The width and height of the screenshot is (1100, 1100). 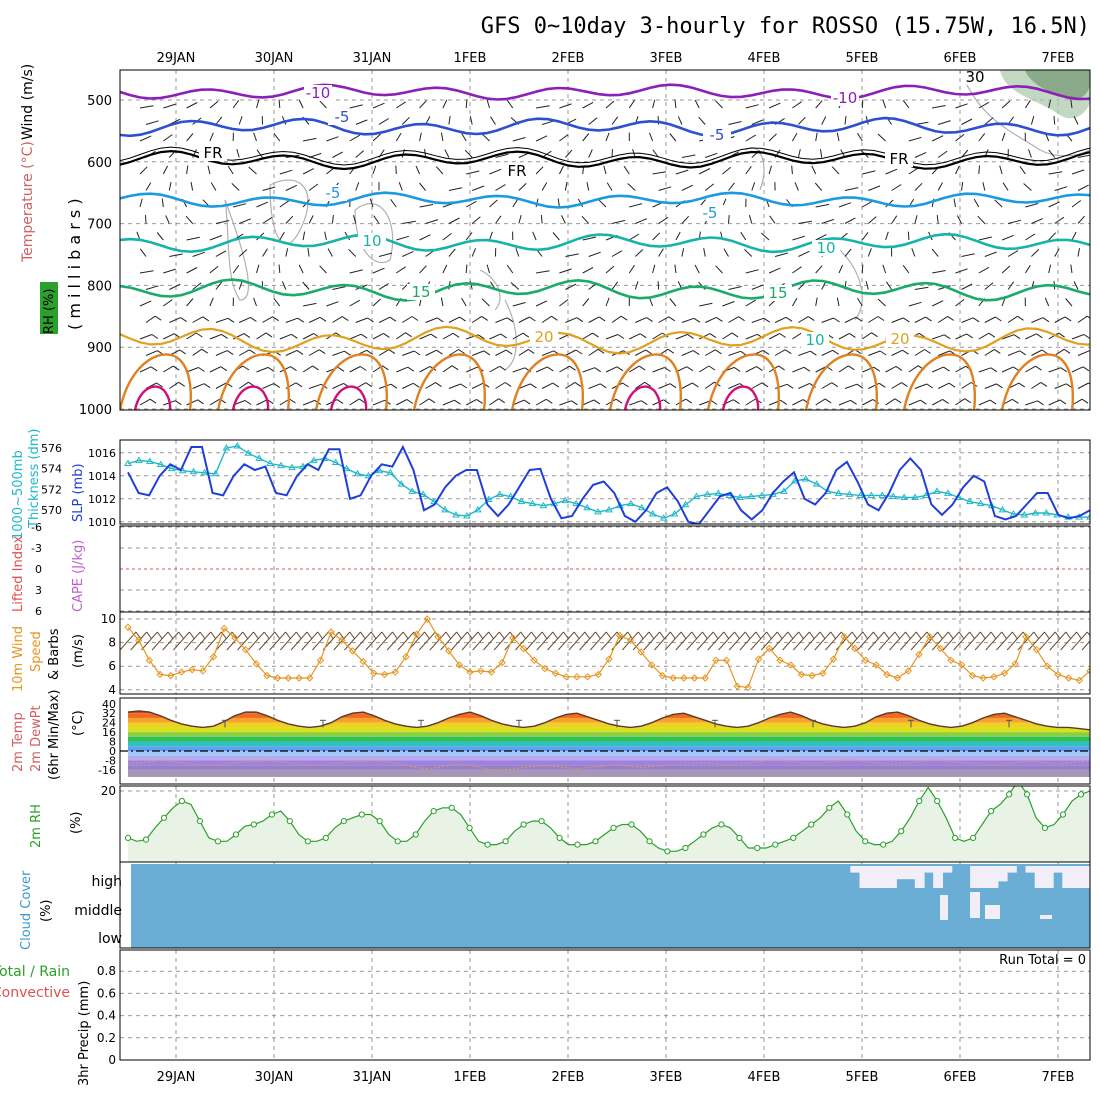 I want to click on ua-label-wind: Wind (m/s), so click(x=28, y=102).